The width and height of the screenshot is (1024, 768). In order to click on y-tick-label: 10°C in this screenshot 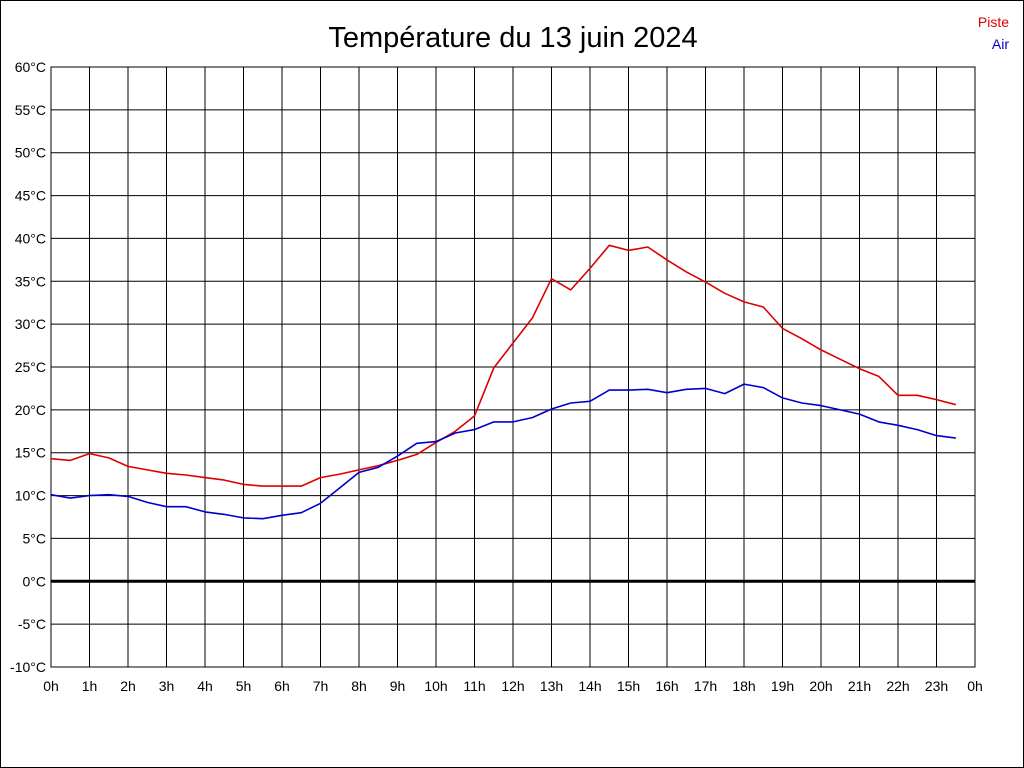, I will do `click(30, 496)`.